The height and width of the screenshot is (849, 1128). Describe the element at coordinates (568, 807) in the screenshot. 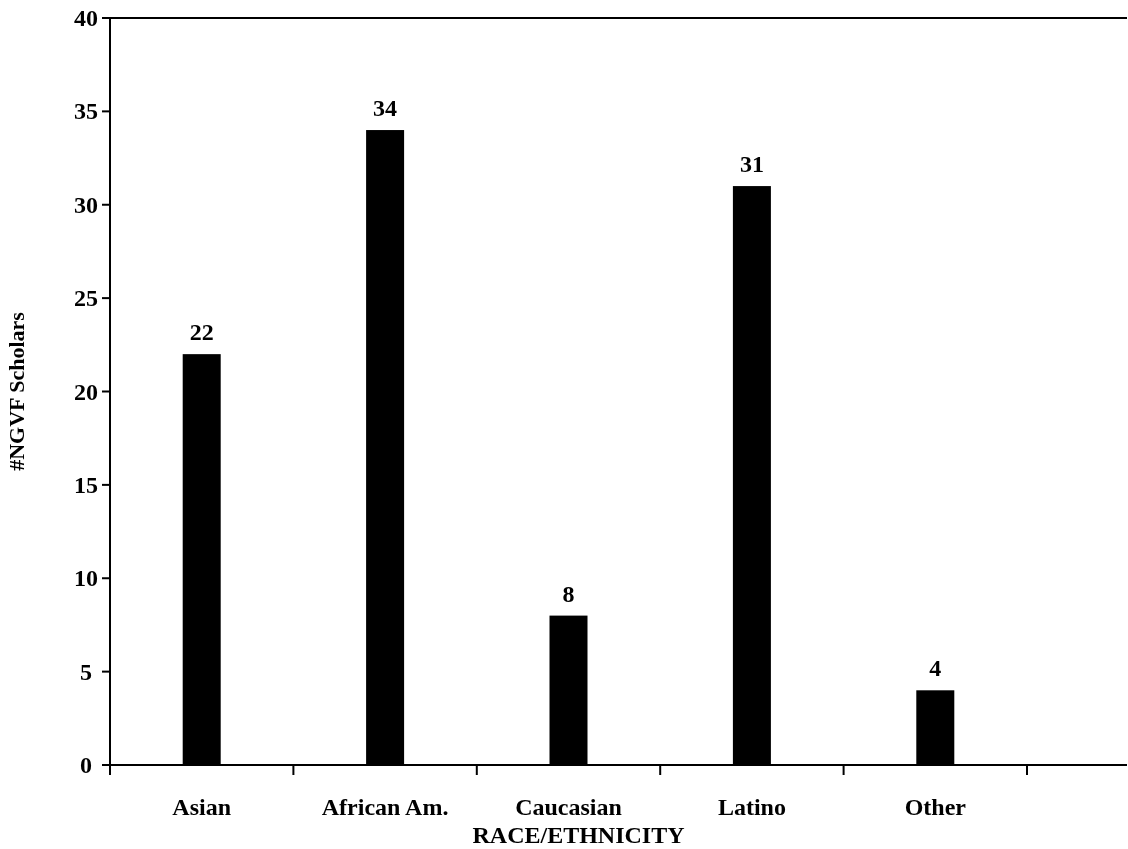

I see `x-tick-label: Caucasian` at that location.